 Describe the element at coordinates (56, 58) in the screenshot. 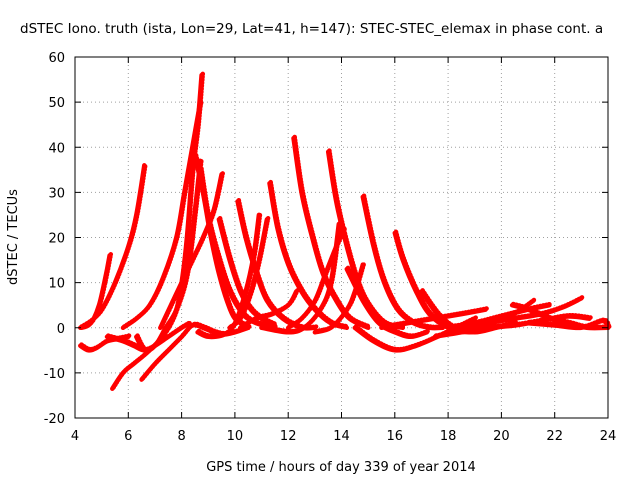

I see `y-tick-label: 60` at that location.